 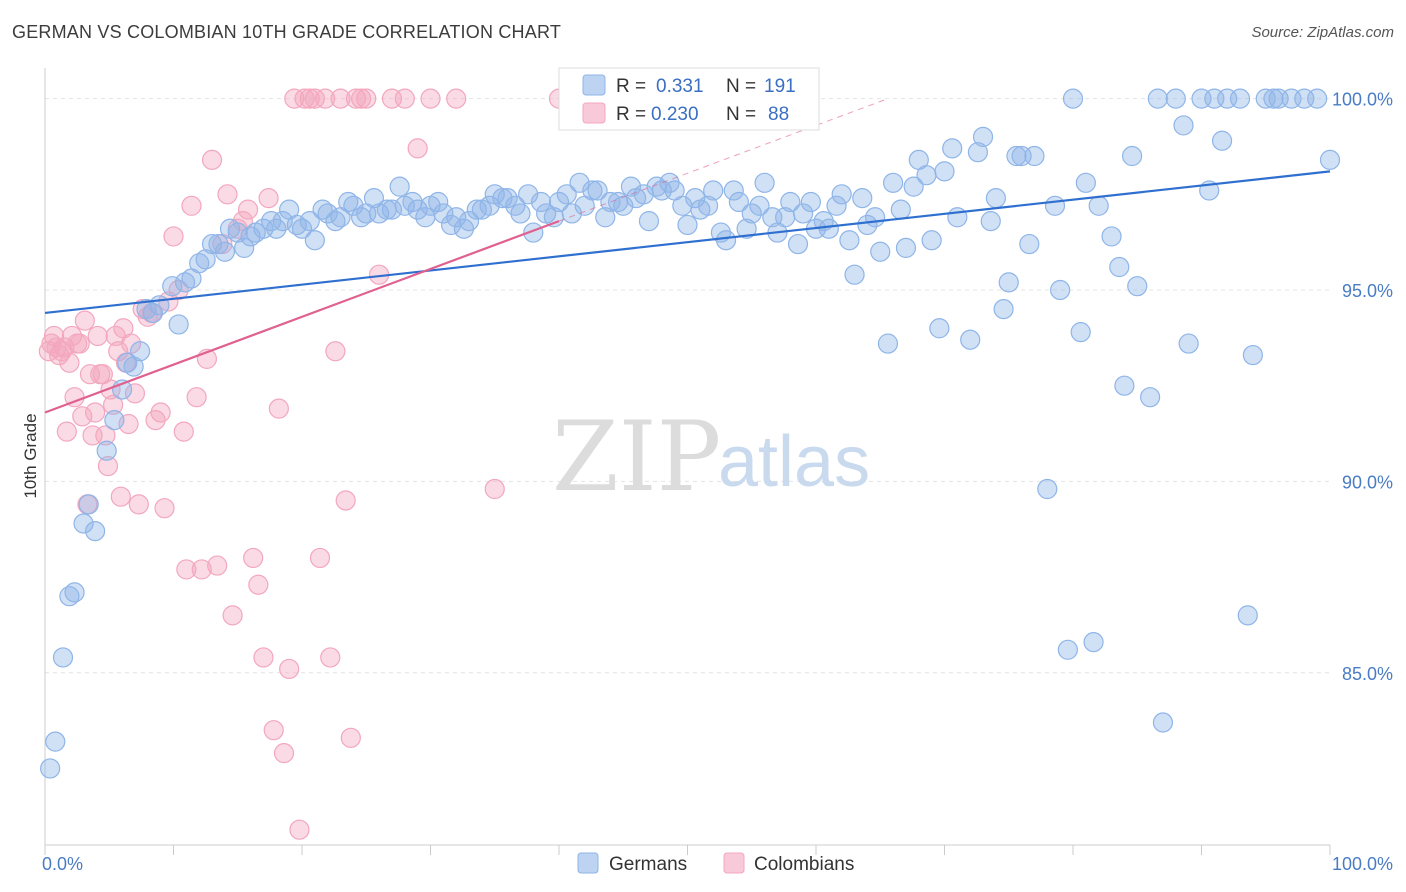 What do you see at coordinates (631, 86) in the screenshot?
I see `german-r-label: R =` at bounding box center [631, 86].